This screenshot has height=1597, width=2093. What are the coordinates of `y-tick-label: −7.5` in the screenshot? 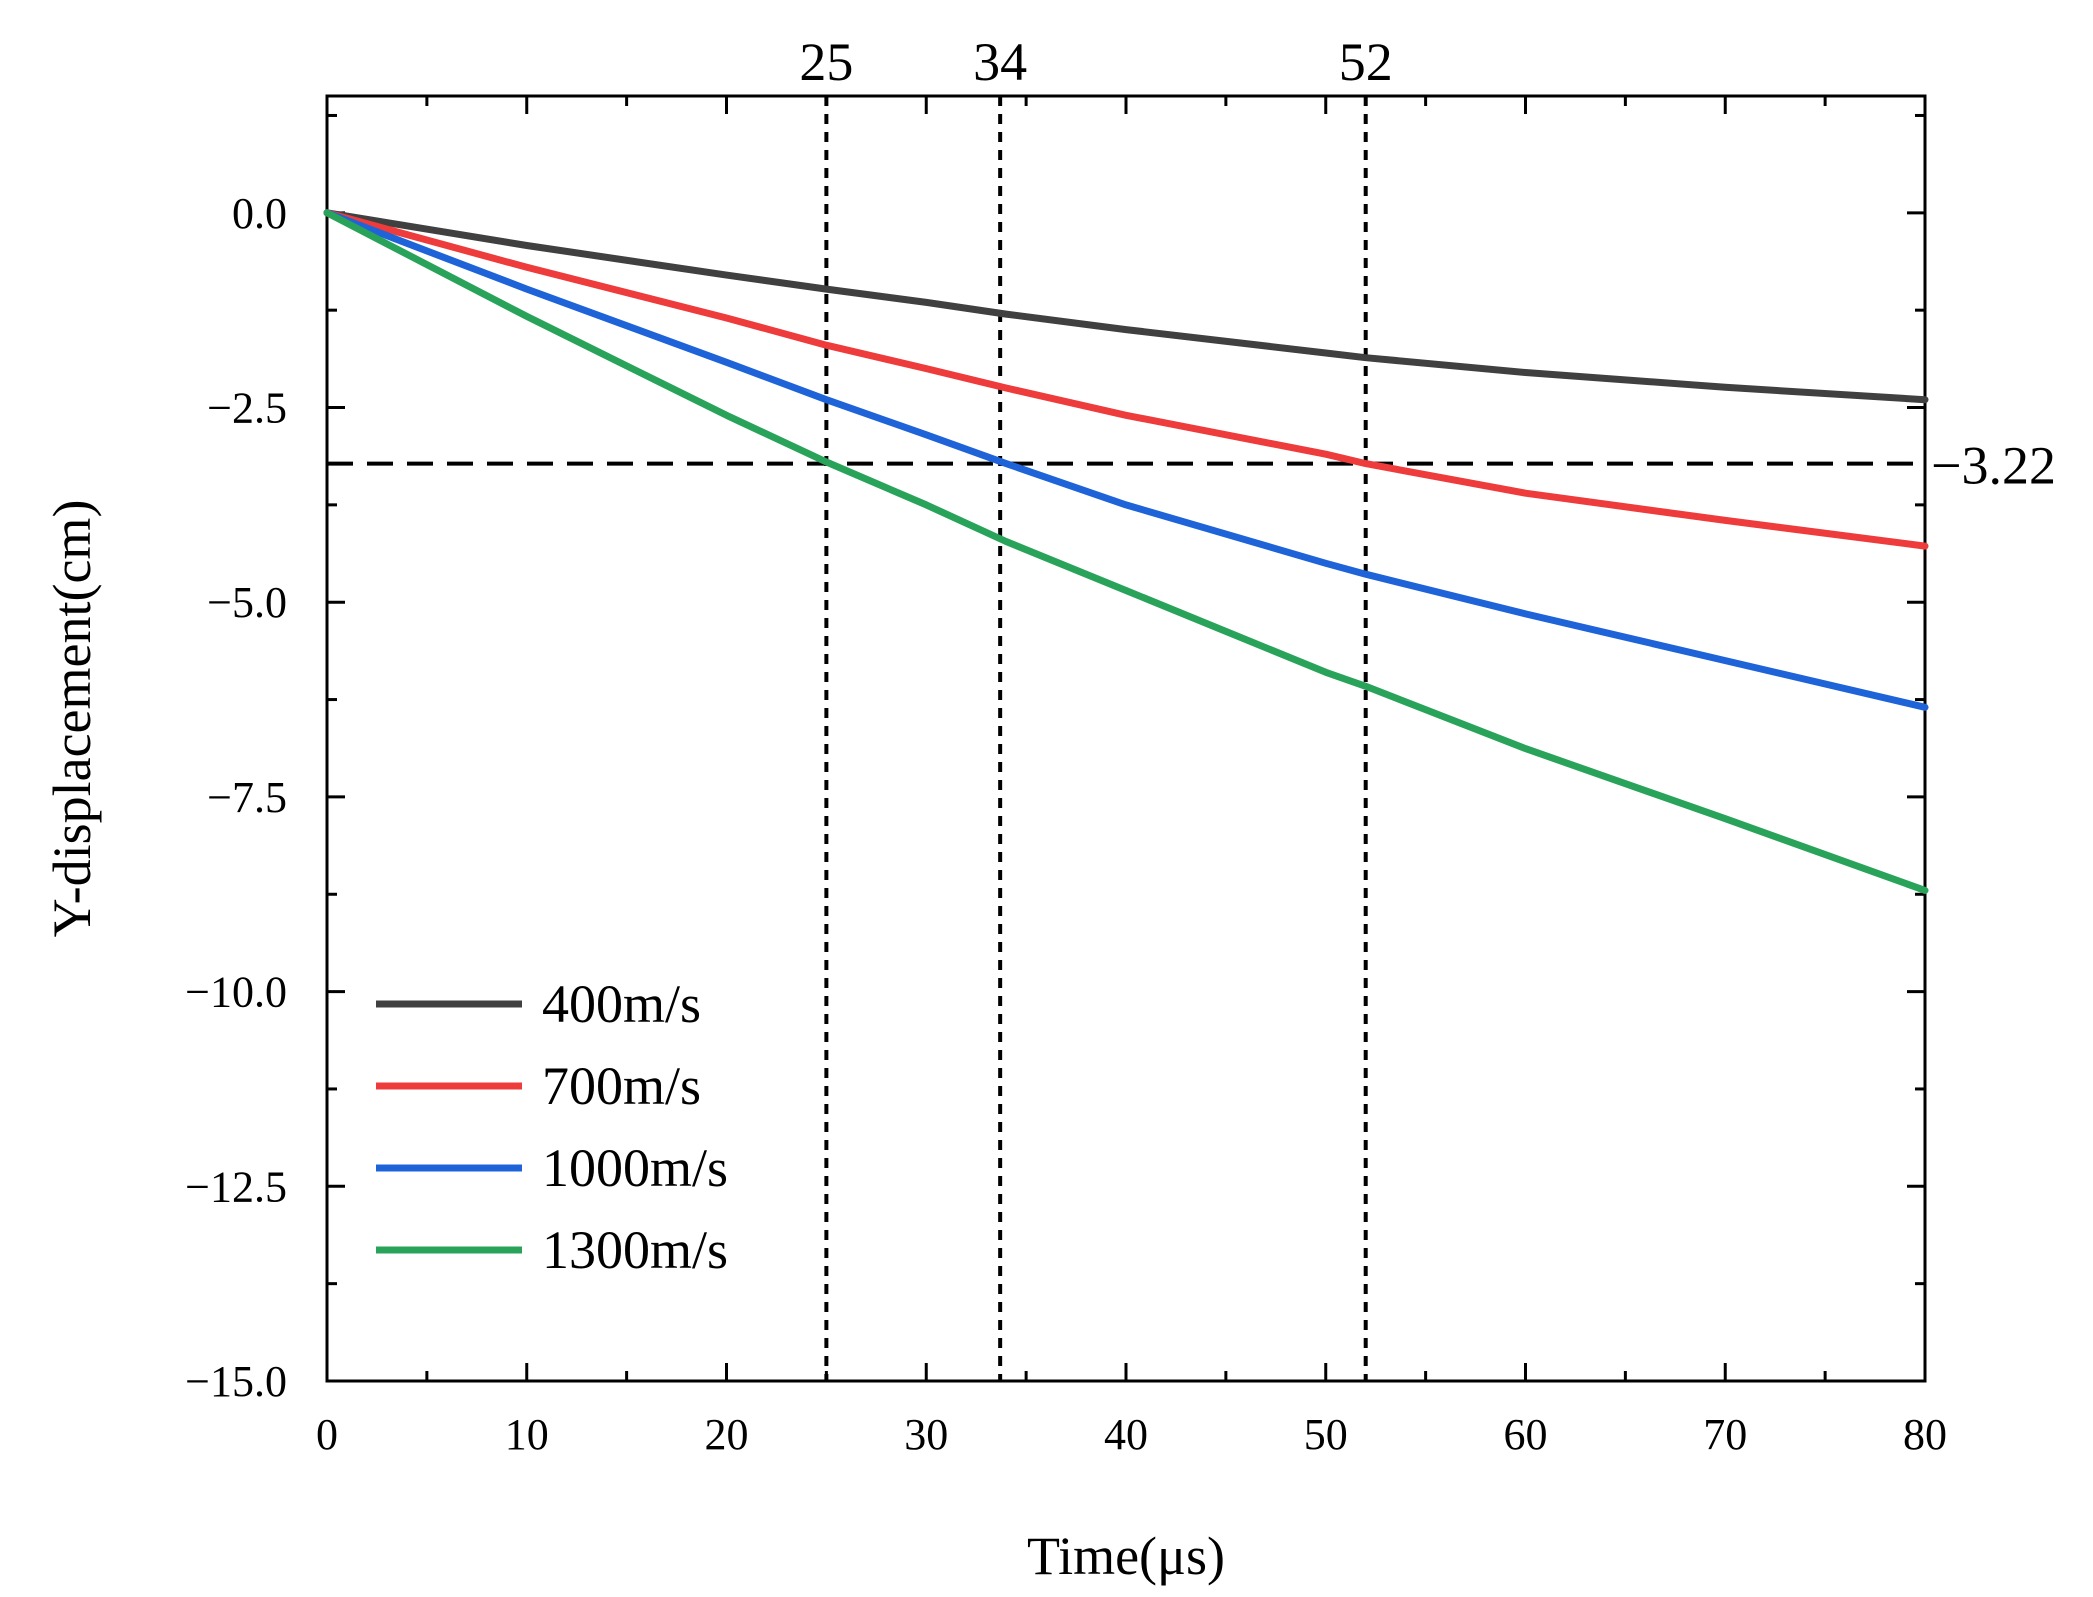 It's located at (247, 797).